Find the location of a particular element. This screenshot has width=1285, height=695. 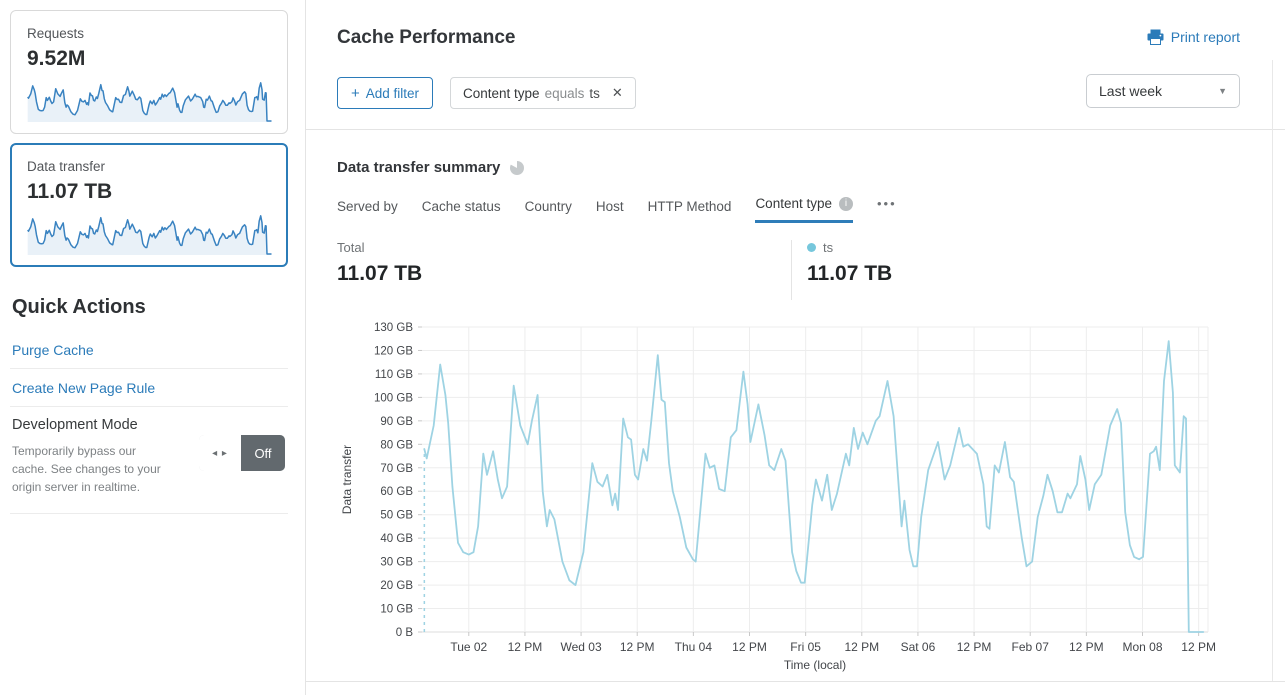

svg-text: Sat 06 is located at coordinates (918, 647).